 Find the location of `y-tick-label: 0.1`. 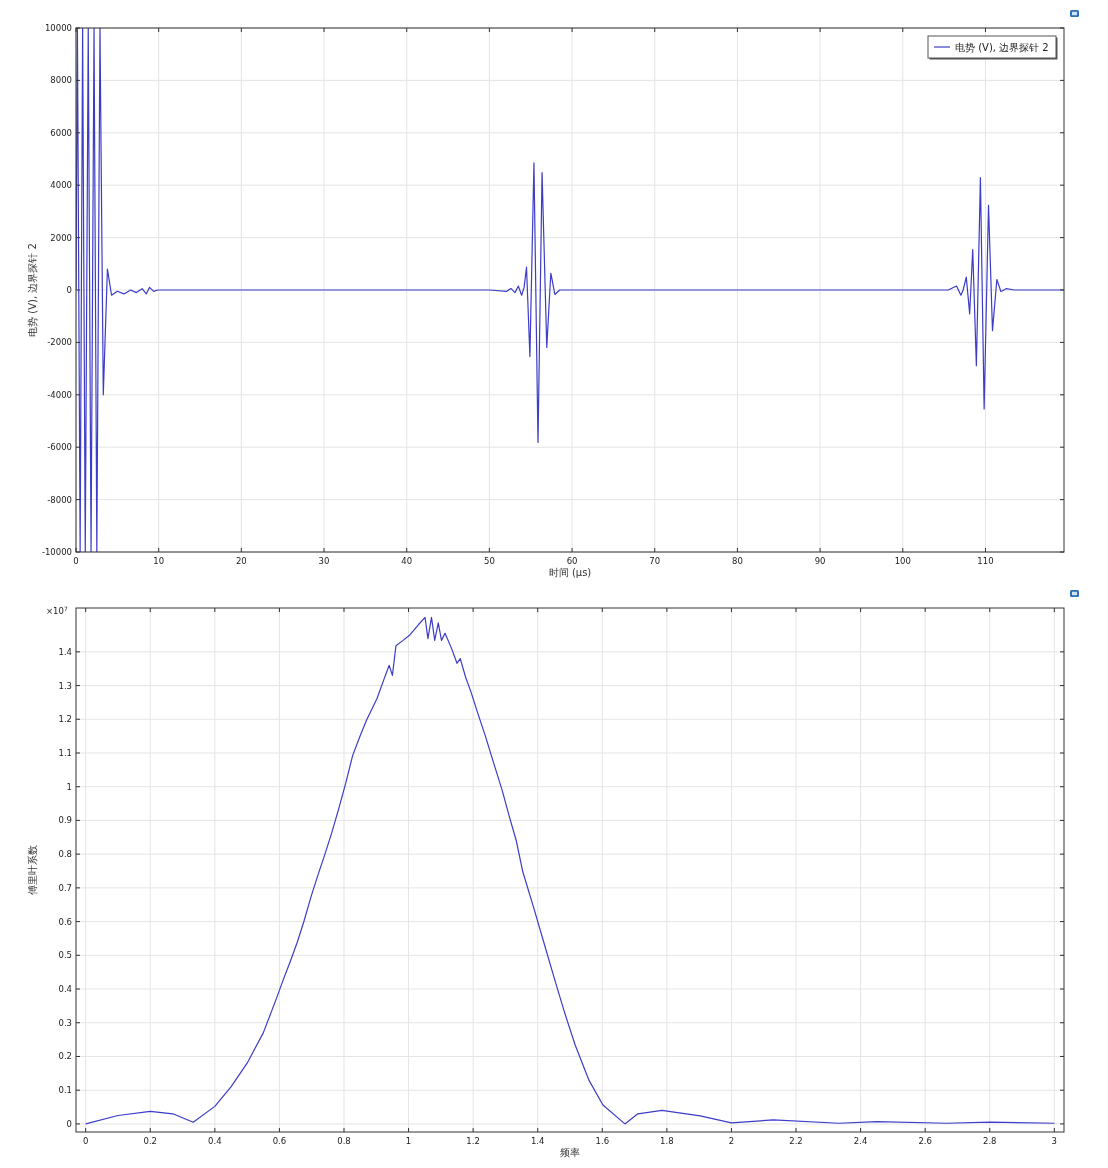

y-tick-label: 0.1 is located at coordinates (65, 1090).